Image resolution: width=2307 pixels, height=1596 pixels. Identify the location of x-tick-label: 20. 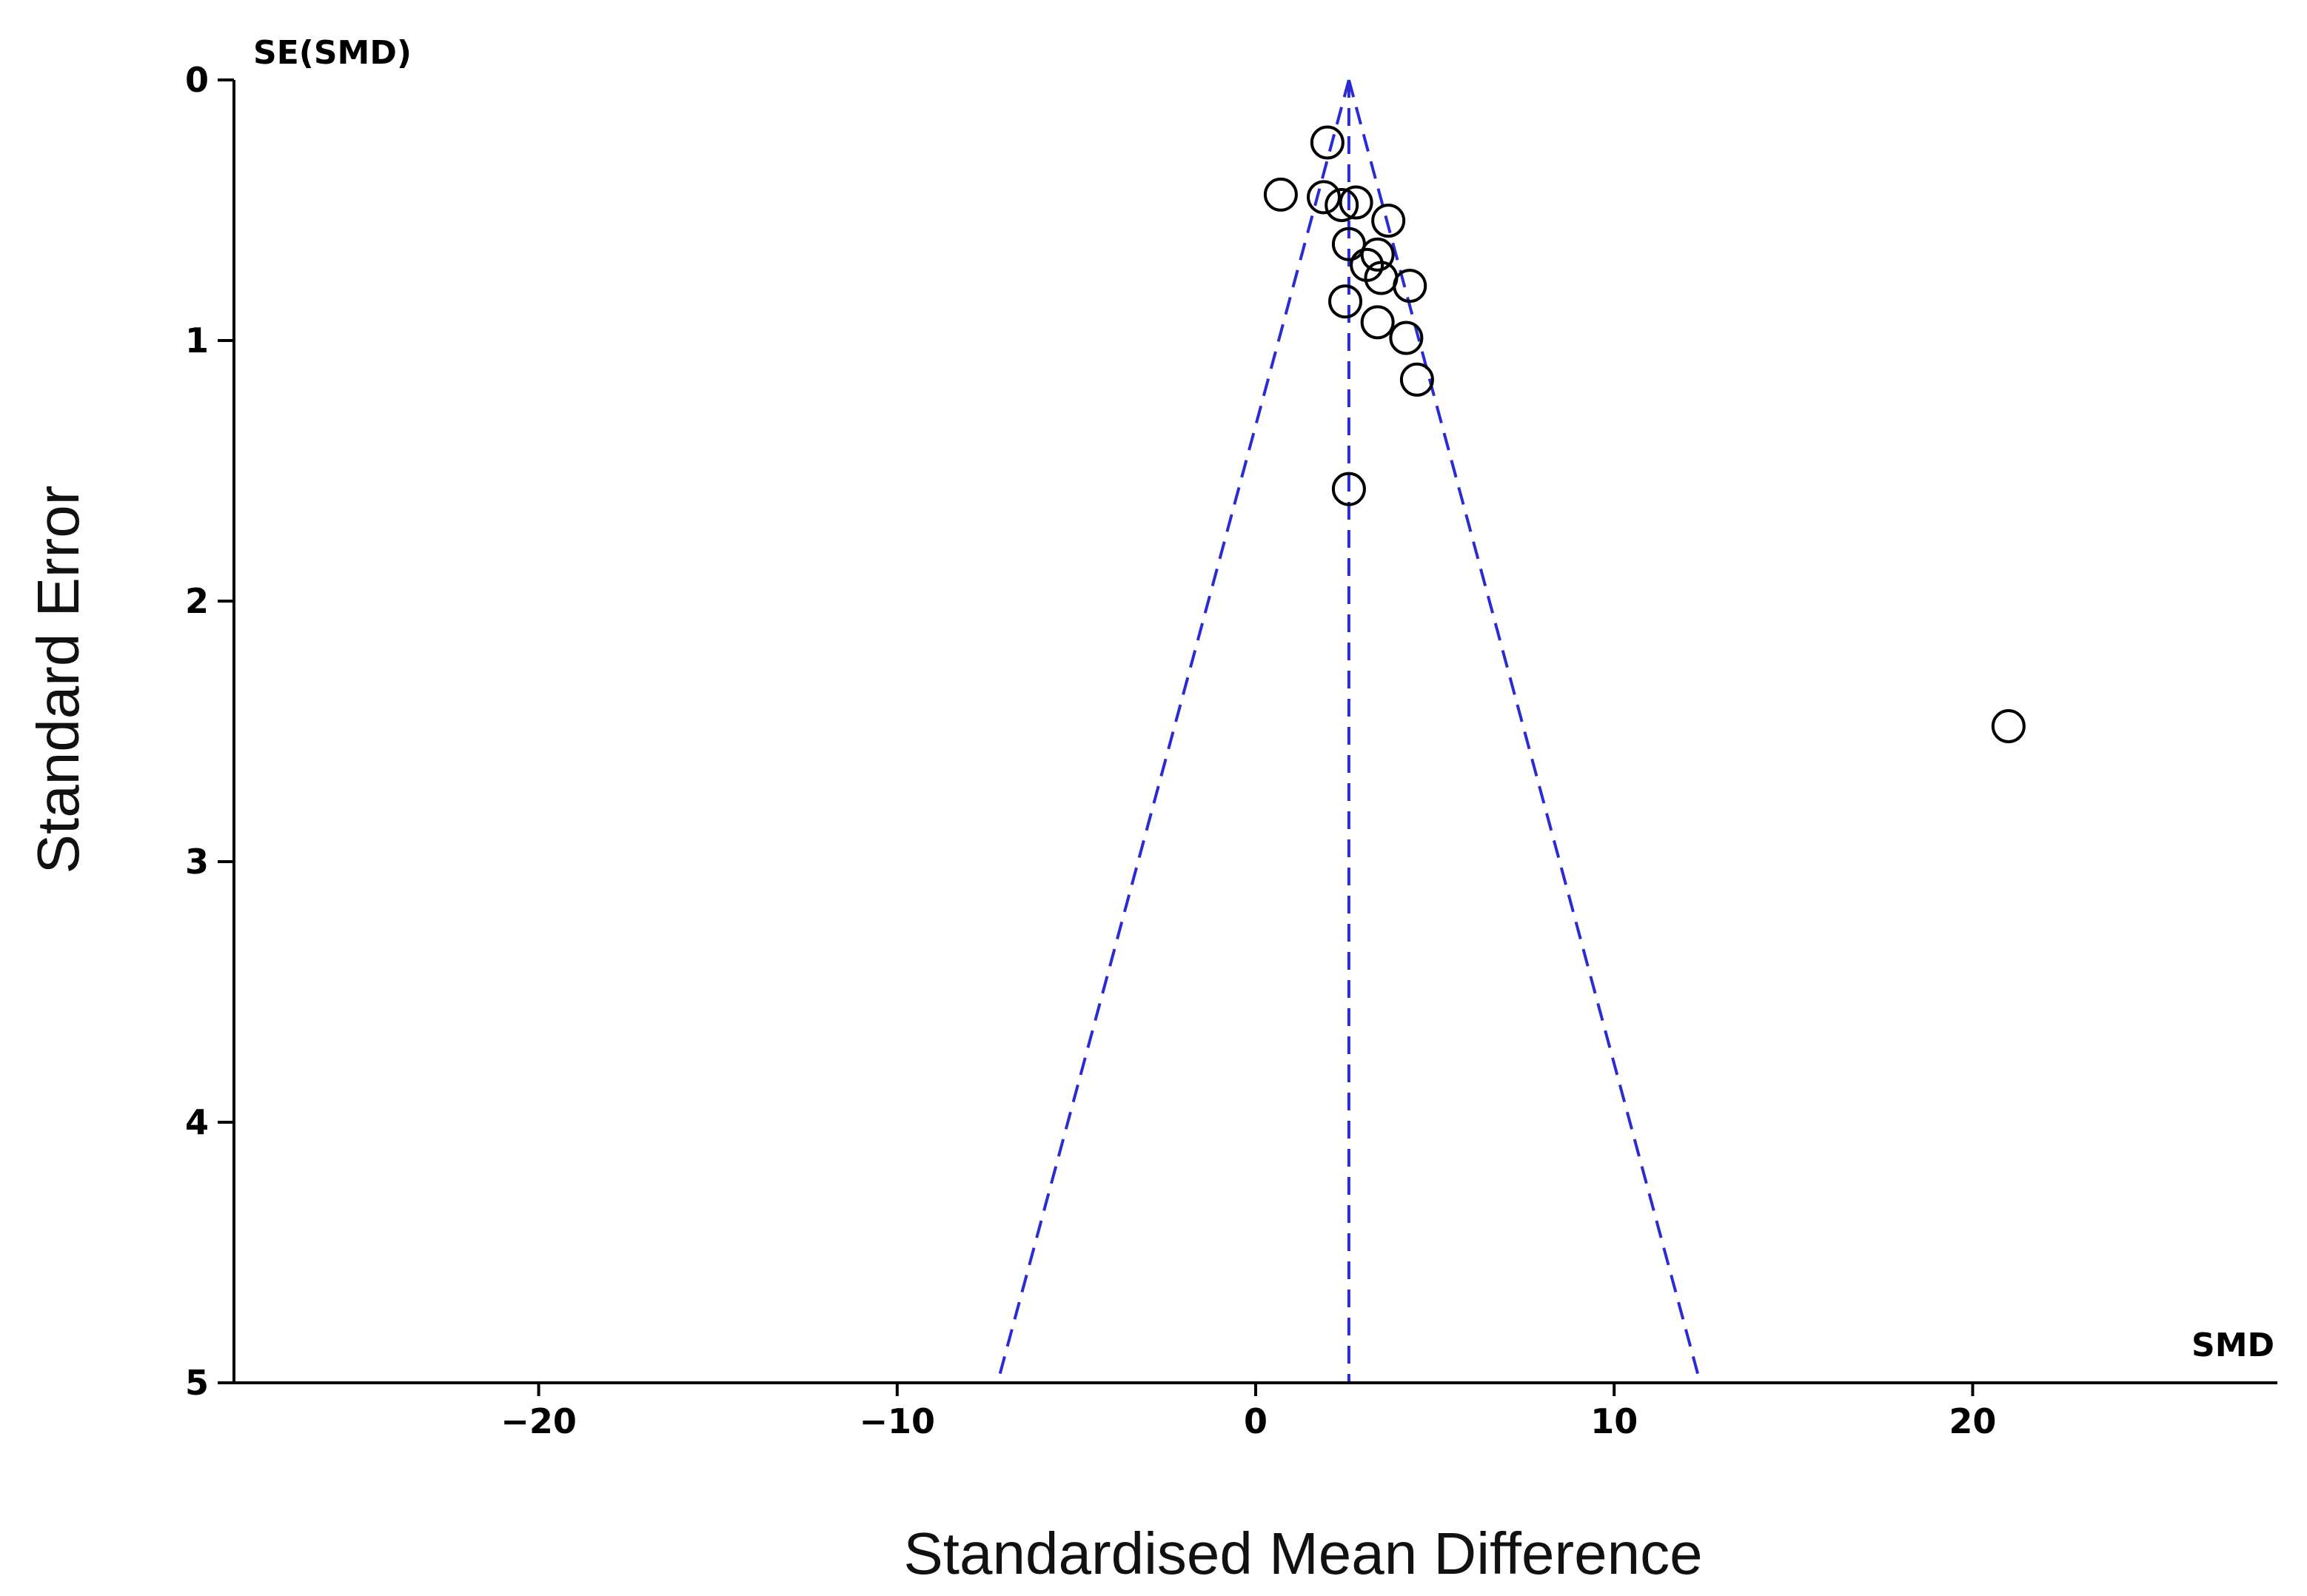
(1972, 1421).